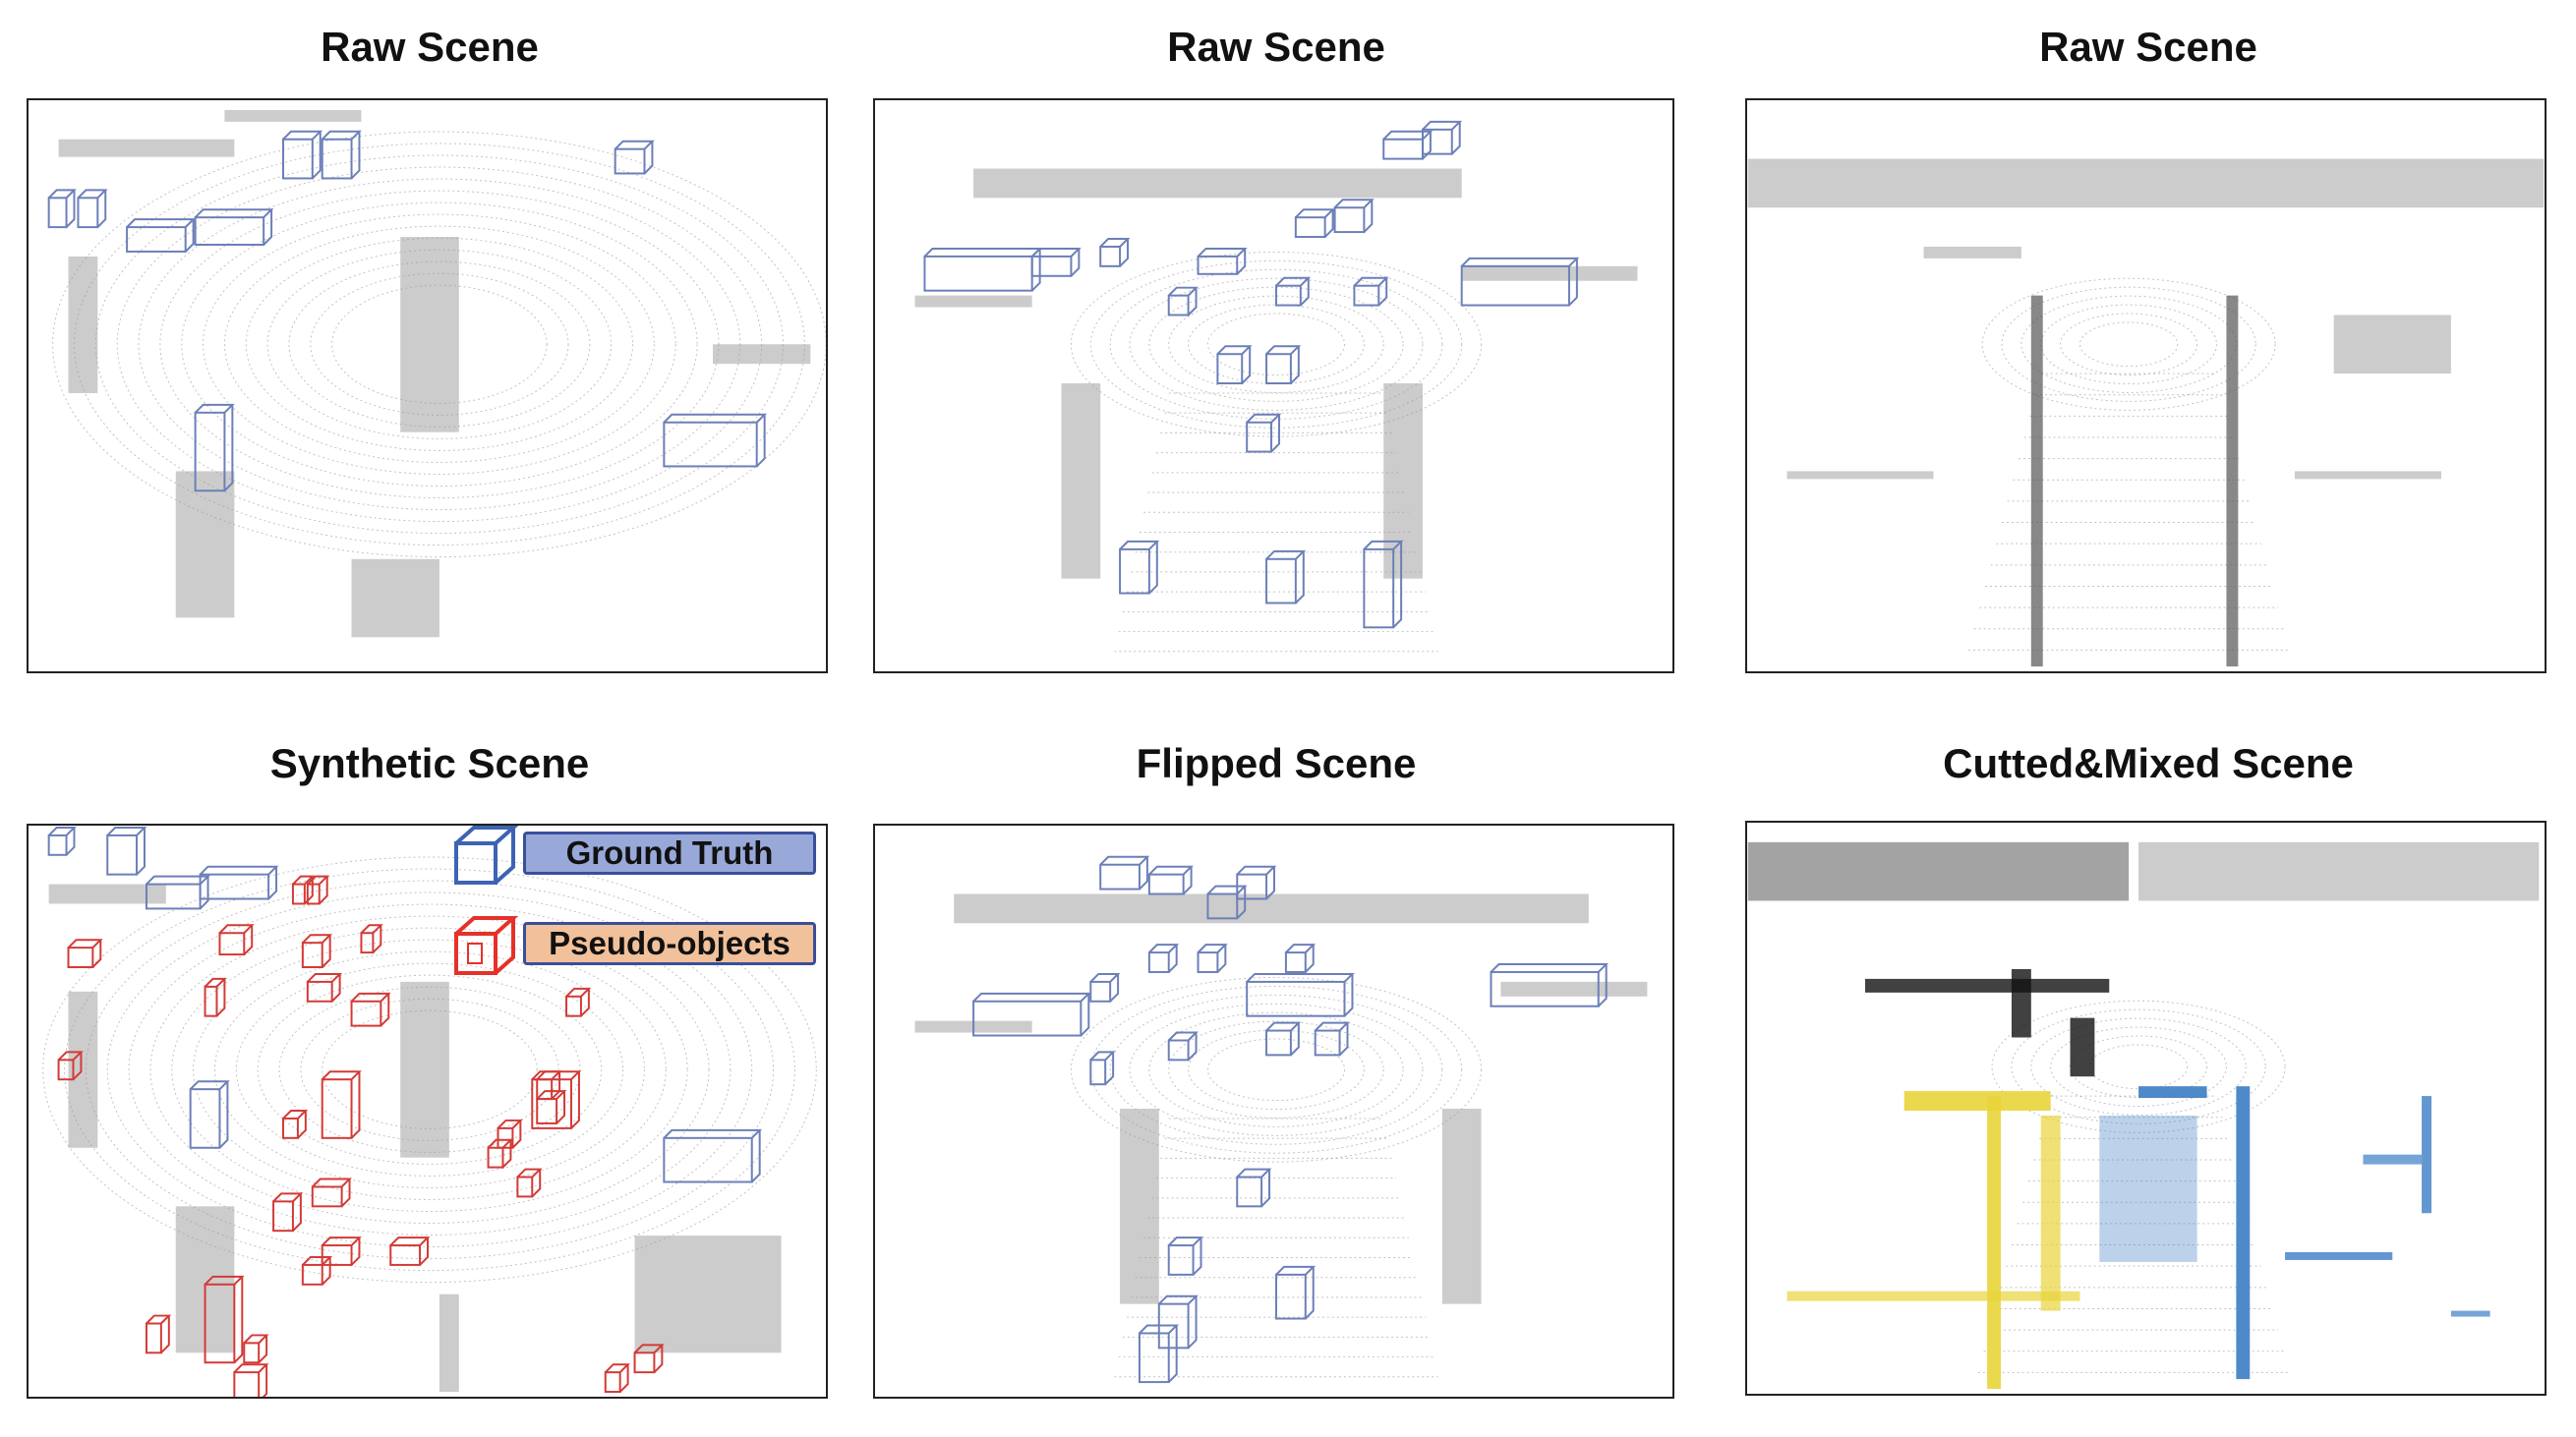 This screenshot has width=2576, height=1437. I want to click on point-cloud-synthetic, so click(429, 1111).